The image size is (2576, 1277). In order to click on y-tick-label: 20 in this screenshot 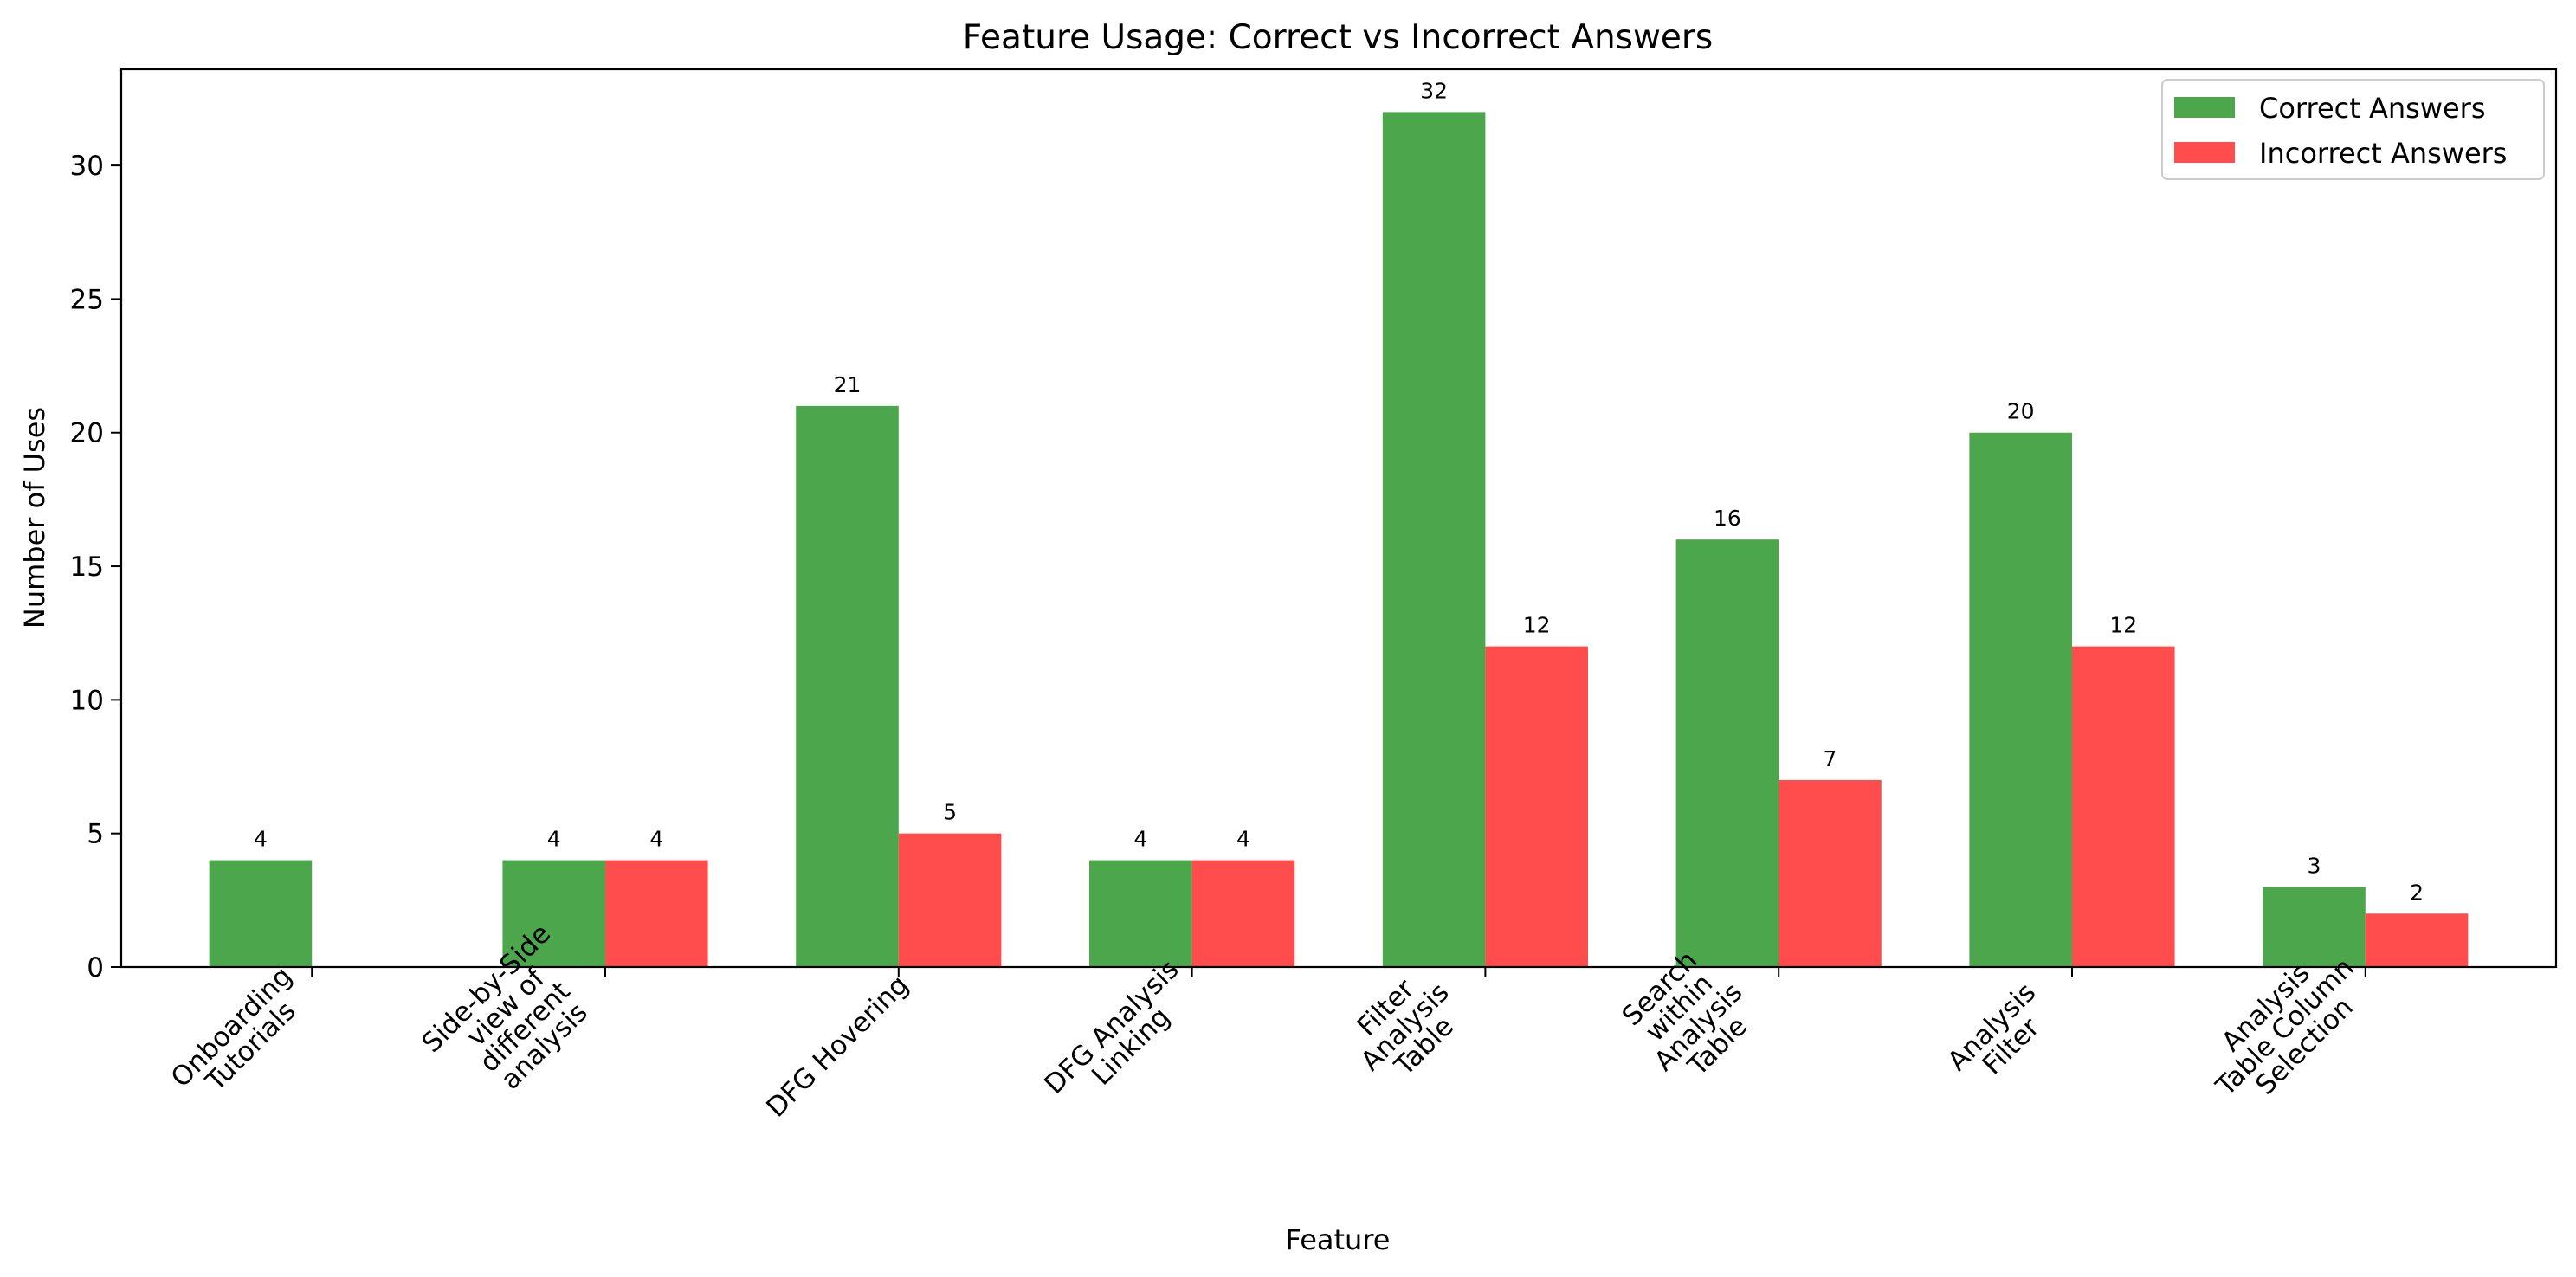, I will do `click(87, 433)`.